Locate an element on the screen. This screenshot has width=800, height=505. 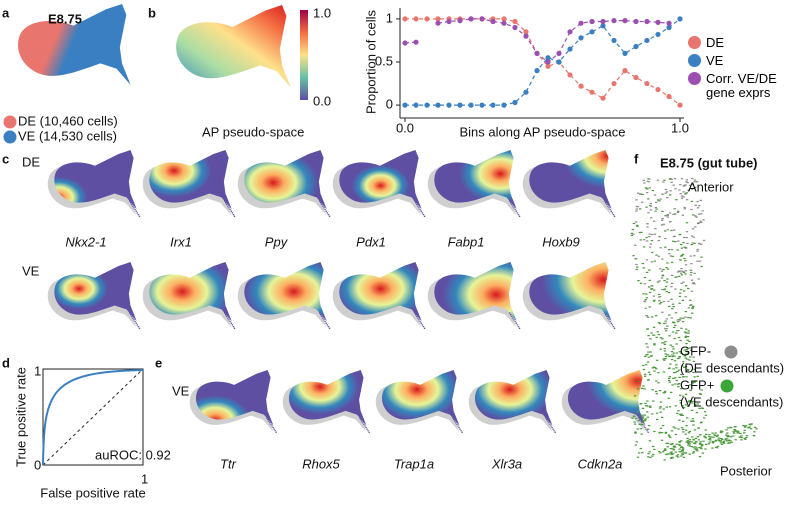
orientation-label: Posterior is located at coordinates (746, 470).